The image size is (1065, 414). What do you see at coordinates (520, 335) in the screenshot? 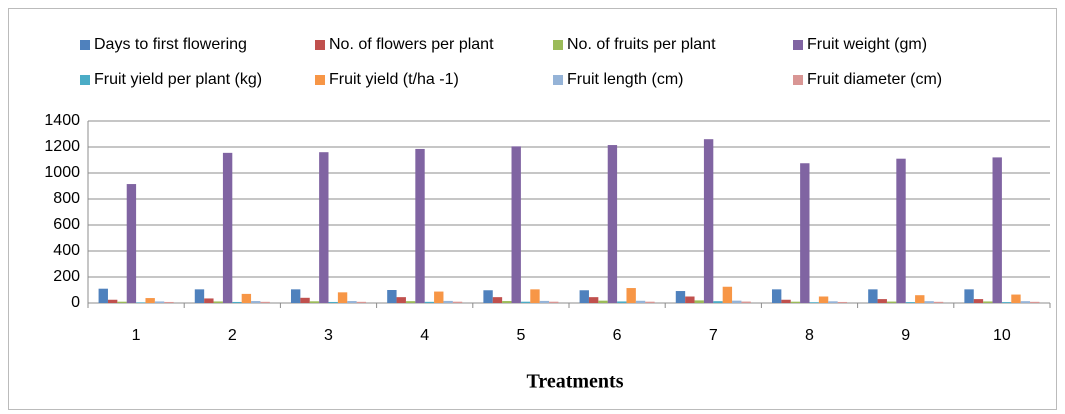
I see `x-tick-label: 5` at bounding box center [520, 335].